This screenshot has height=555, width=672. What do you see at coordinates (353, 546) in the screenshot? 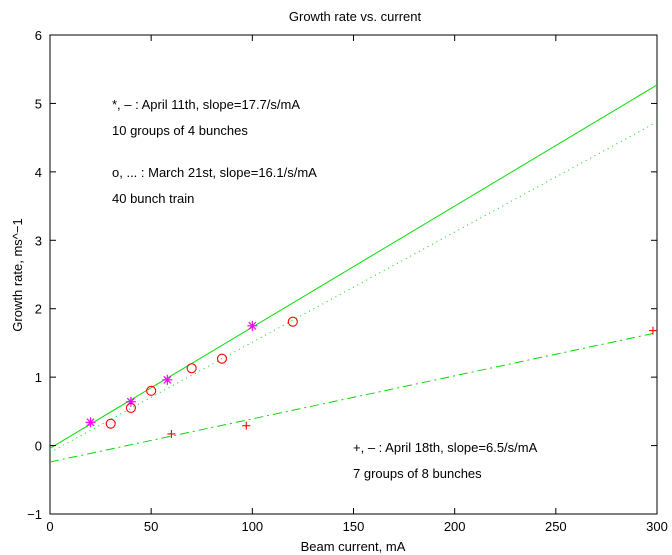
I see `x-axis-label: Beam current, mA` at bounding box center [353, 546].